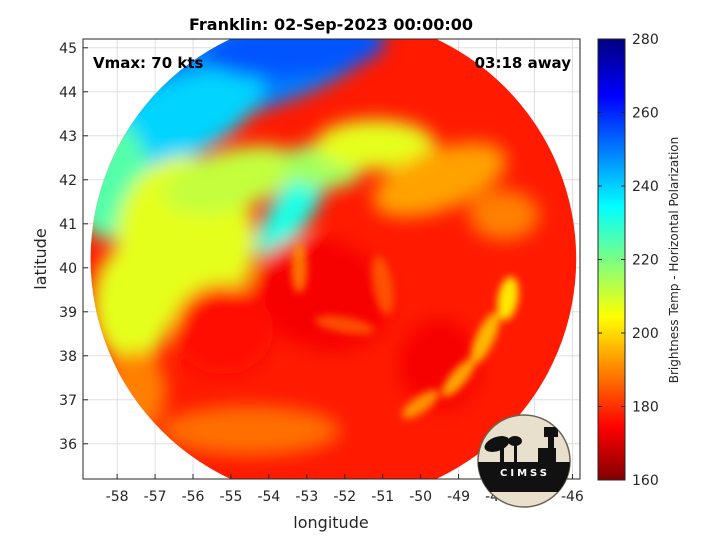  I want to click on x-tick-label: -53, so click(306, 497).